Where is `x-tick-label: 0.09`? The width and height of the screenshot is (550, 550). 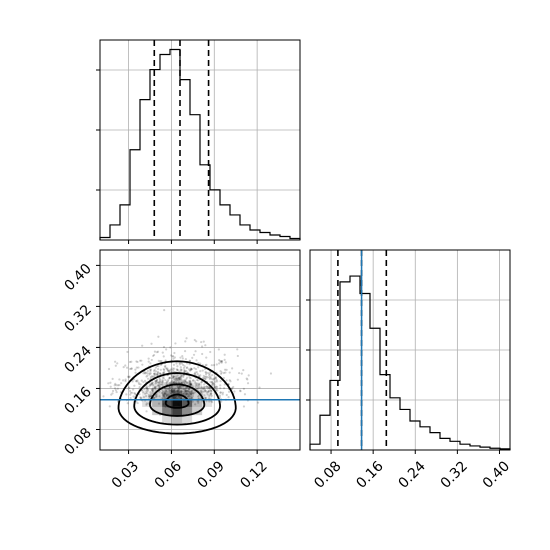 x-tick-label: 0.09 is located at coordinates (211, 474).